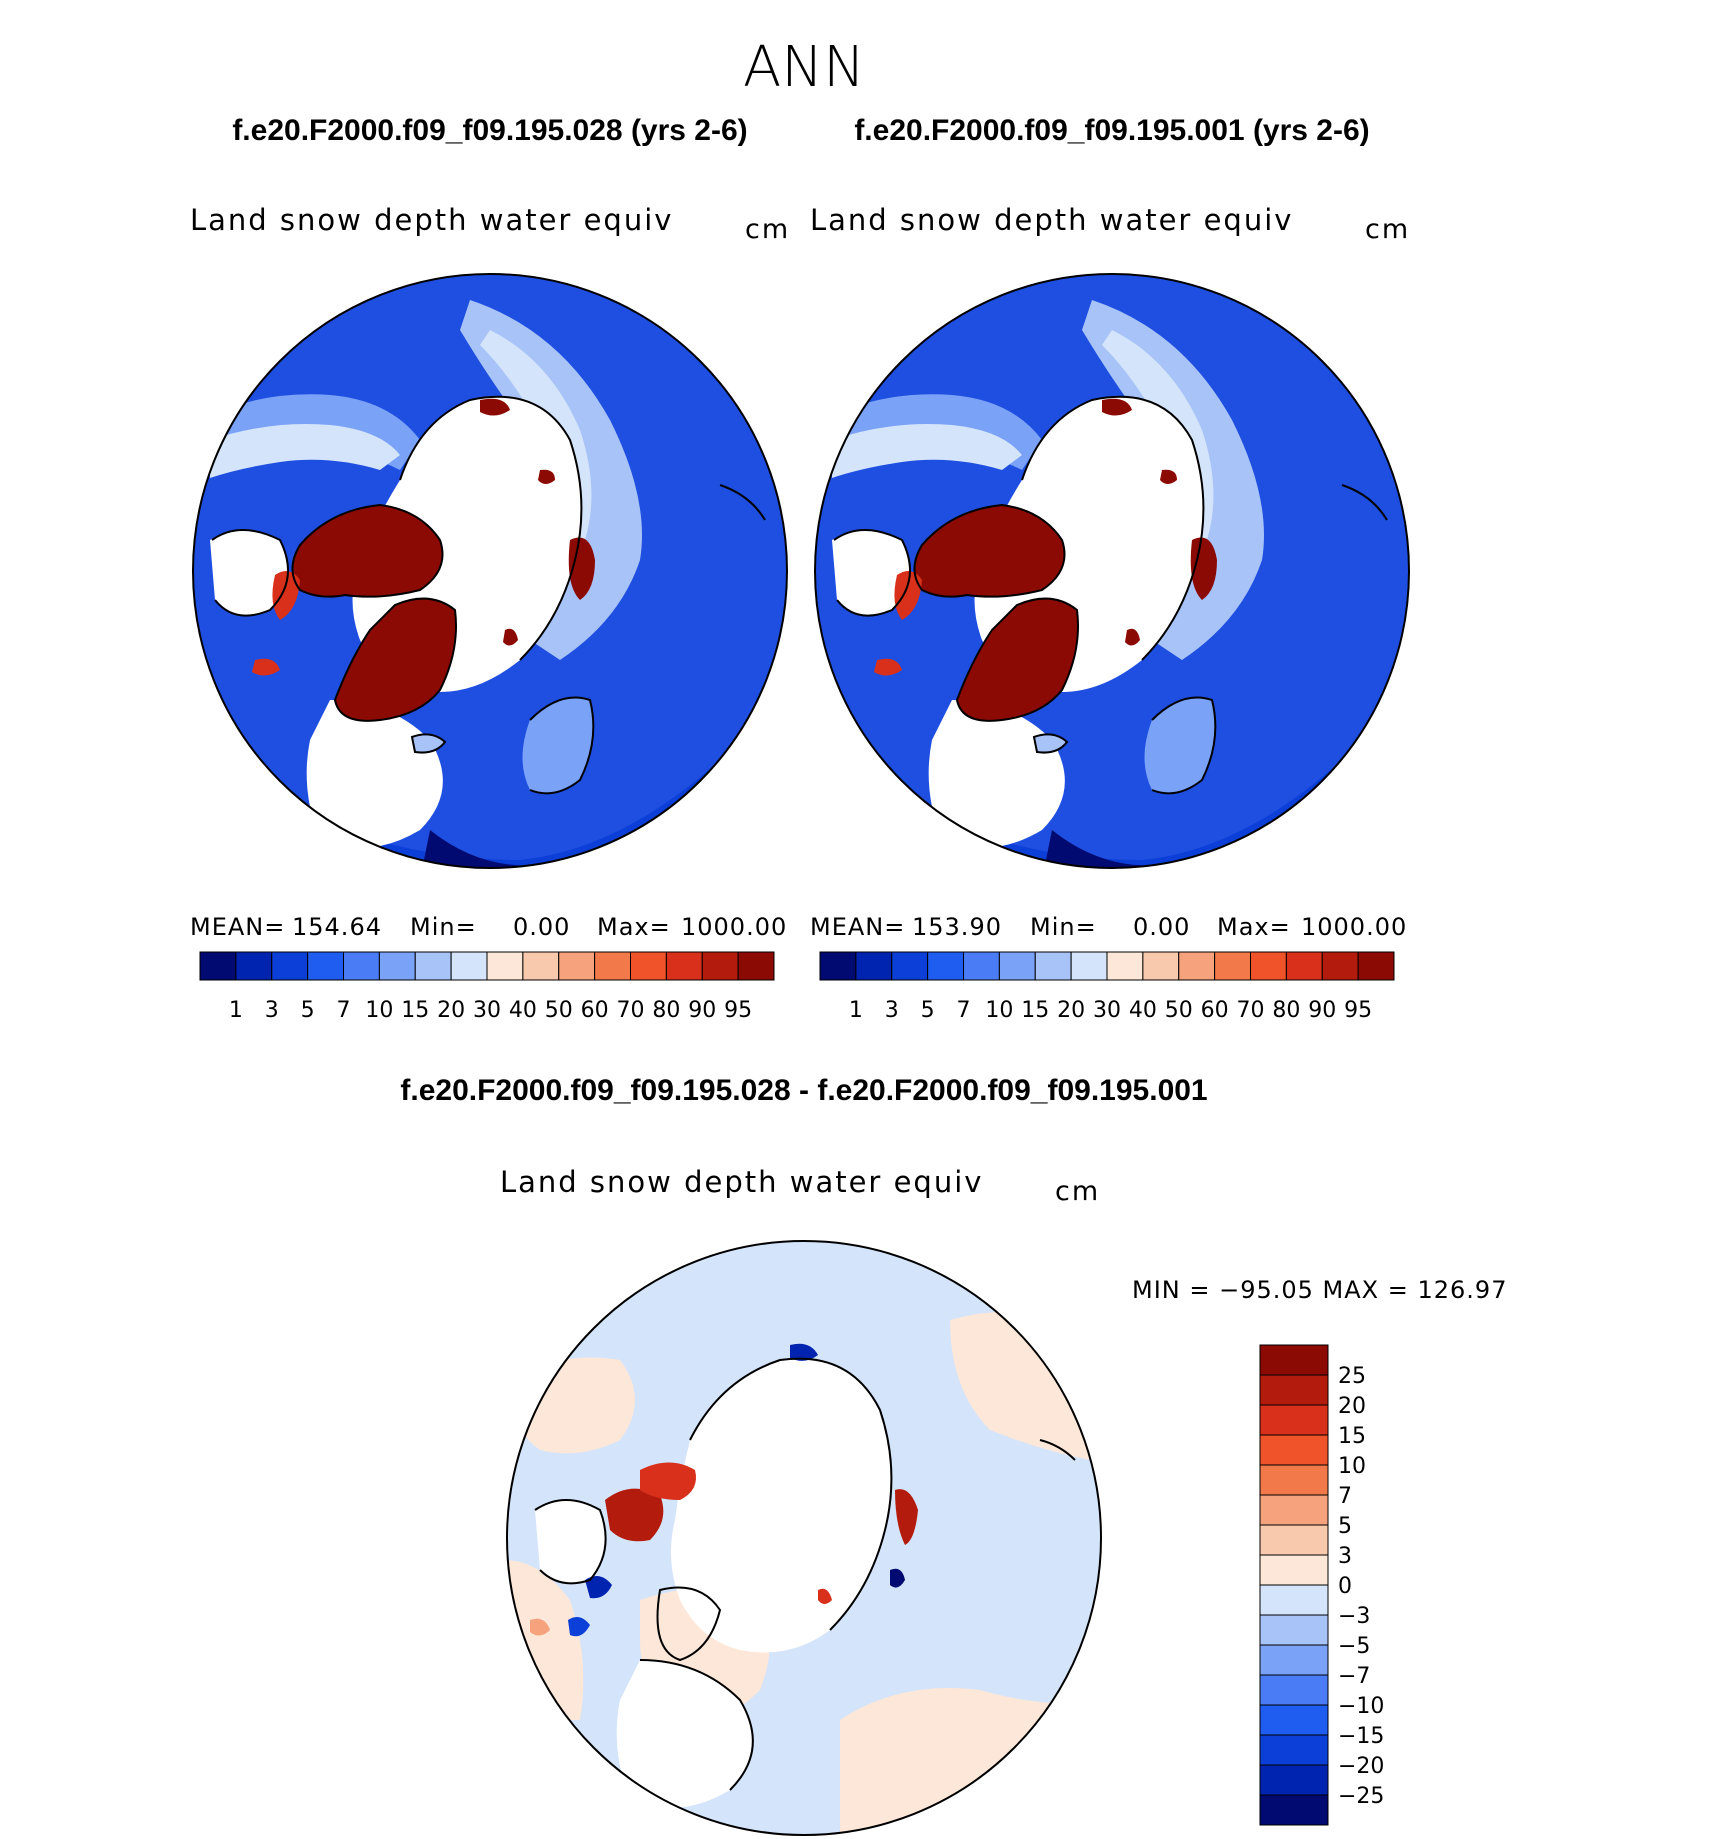 This screenshot has width=1710, height=1839. Describe the element at coordinates (1254, 927) in the screenshot. I see `panel-2-max-label: Max=` at that location.